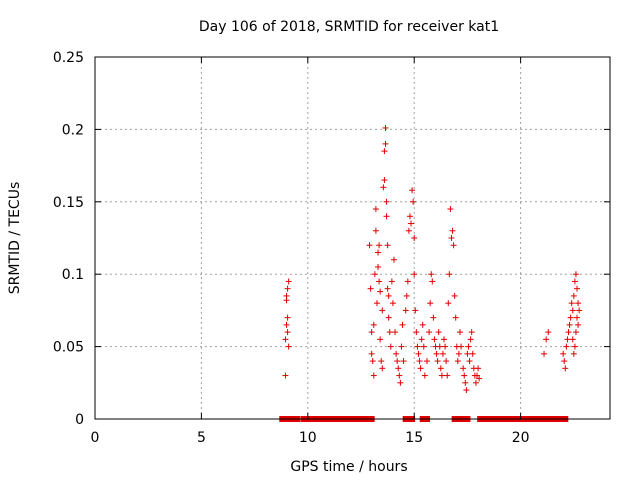 The width and height of the screenshot is (640, 480). I want to click on y-axis-label: SRMTID / TECUs, so click(15, 238).